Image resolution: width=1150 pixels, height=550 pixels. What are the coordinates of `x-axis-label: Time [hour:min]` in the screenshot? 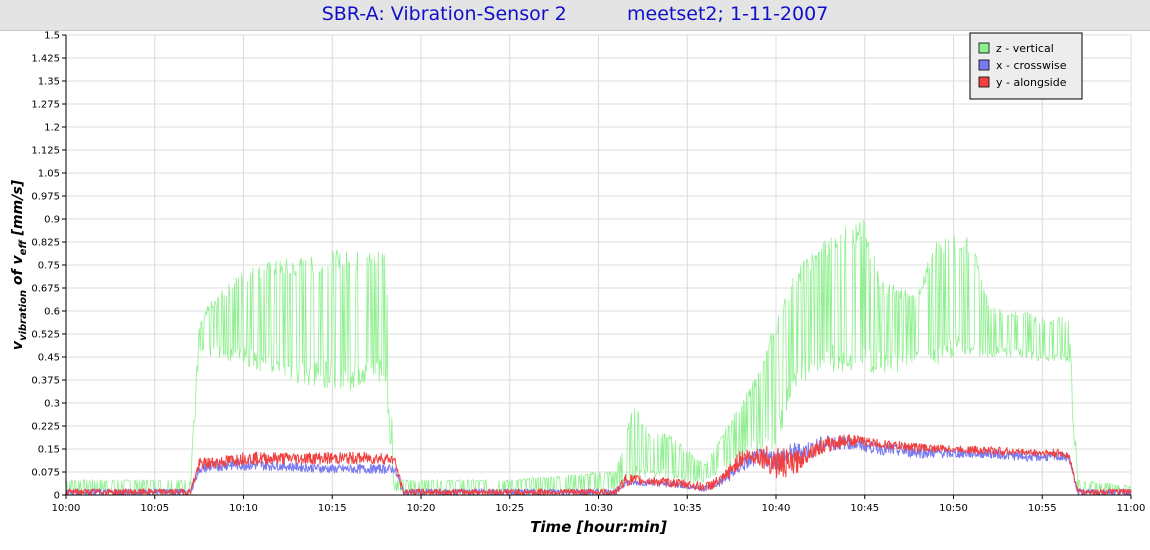 It's located at (598, 527).